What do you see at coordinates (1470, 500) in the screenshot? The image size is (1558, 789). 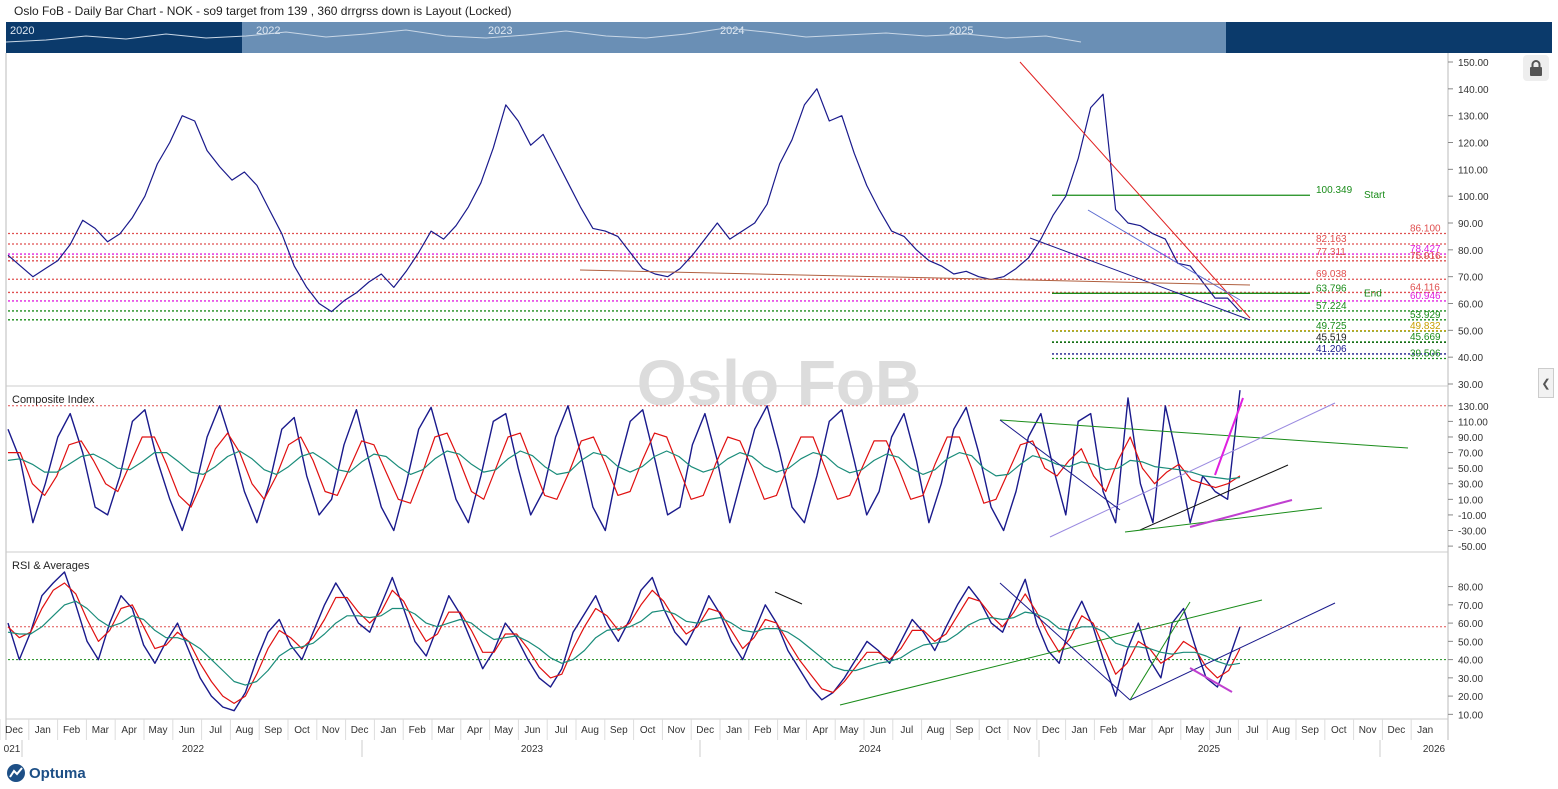 I see `ci-tick-label: 10.00` at bounding box center [1470, 500].